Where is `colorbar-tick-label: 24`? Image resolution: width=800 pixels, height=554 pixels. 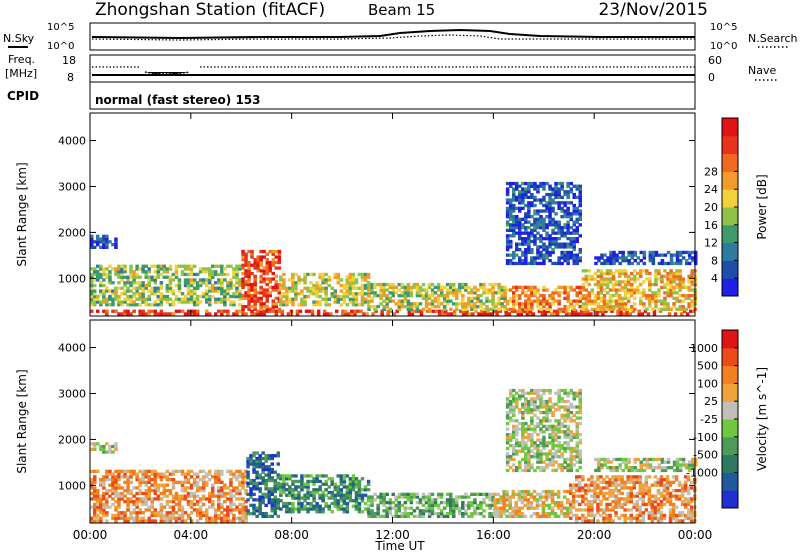
colorbar-tick-label: 24 is located at coordinates (711, 189).